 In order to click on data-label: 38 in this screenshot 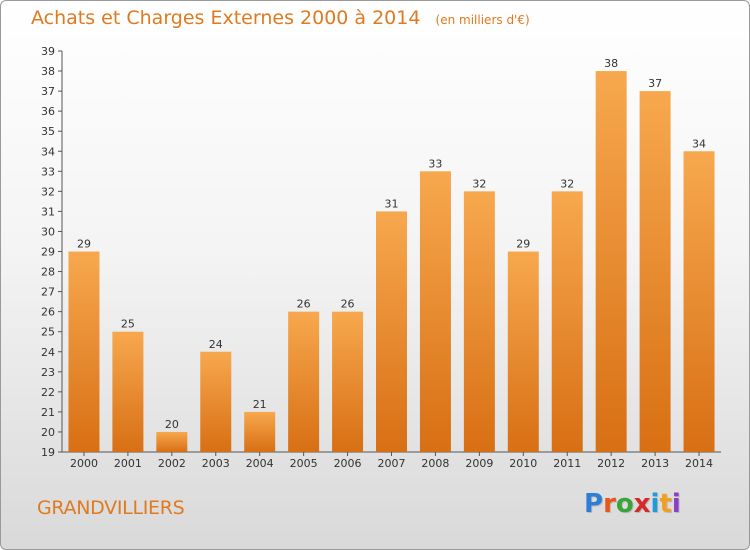, I will do `click(611, 63)`.